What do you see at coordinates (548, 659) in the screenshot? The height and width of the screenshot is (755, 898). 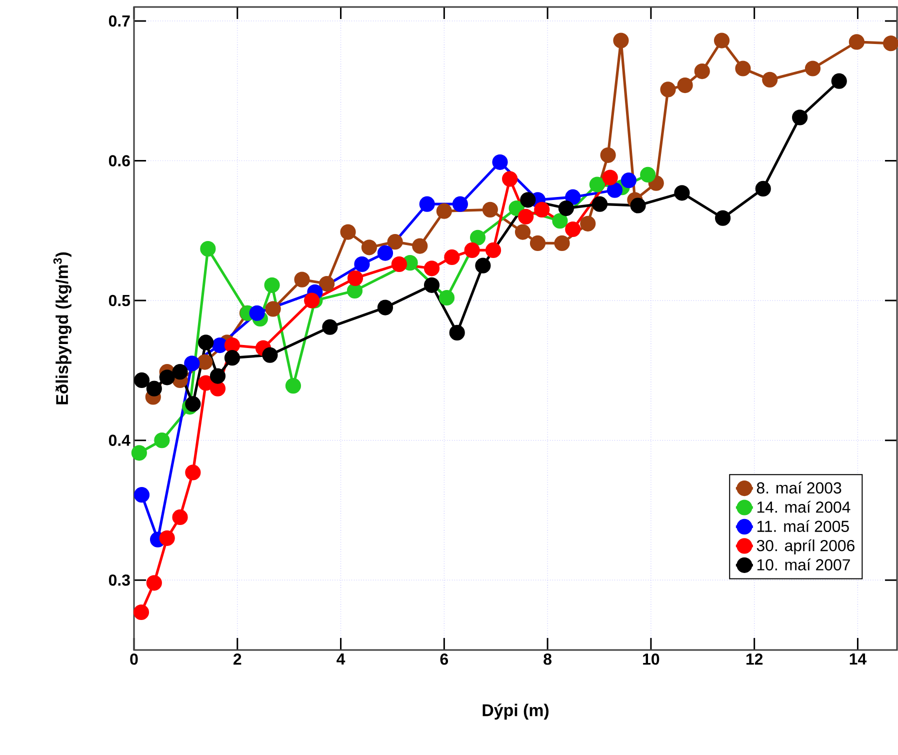 I see `x-tick-label: 8` at bounding box center [548, 659].